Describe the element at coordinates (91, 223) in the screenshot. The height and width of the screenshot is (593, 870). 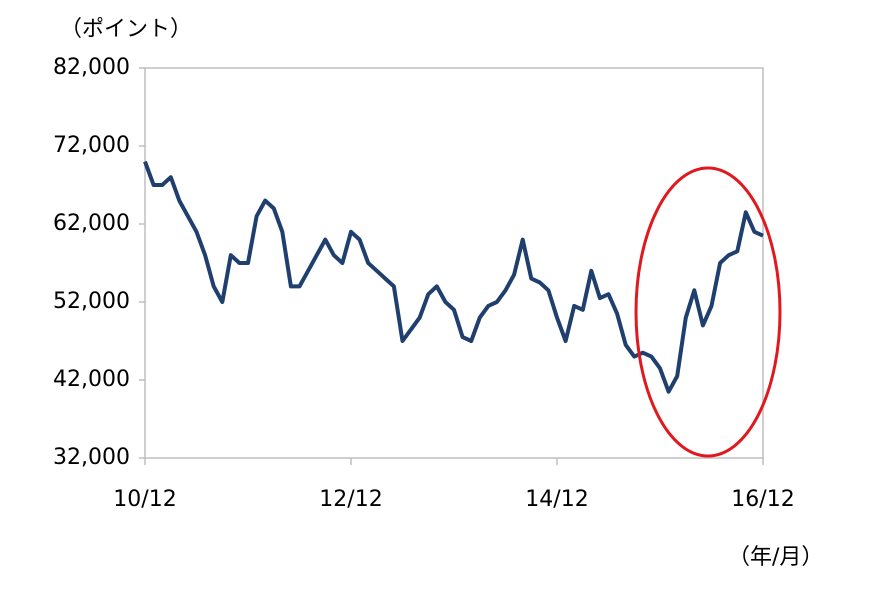
I see `y-tick-label: 62,000` at that location.